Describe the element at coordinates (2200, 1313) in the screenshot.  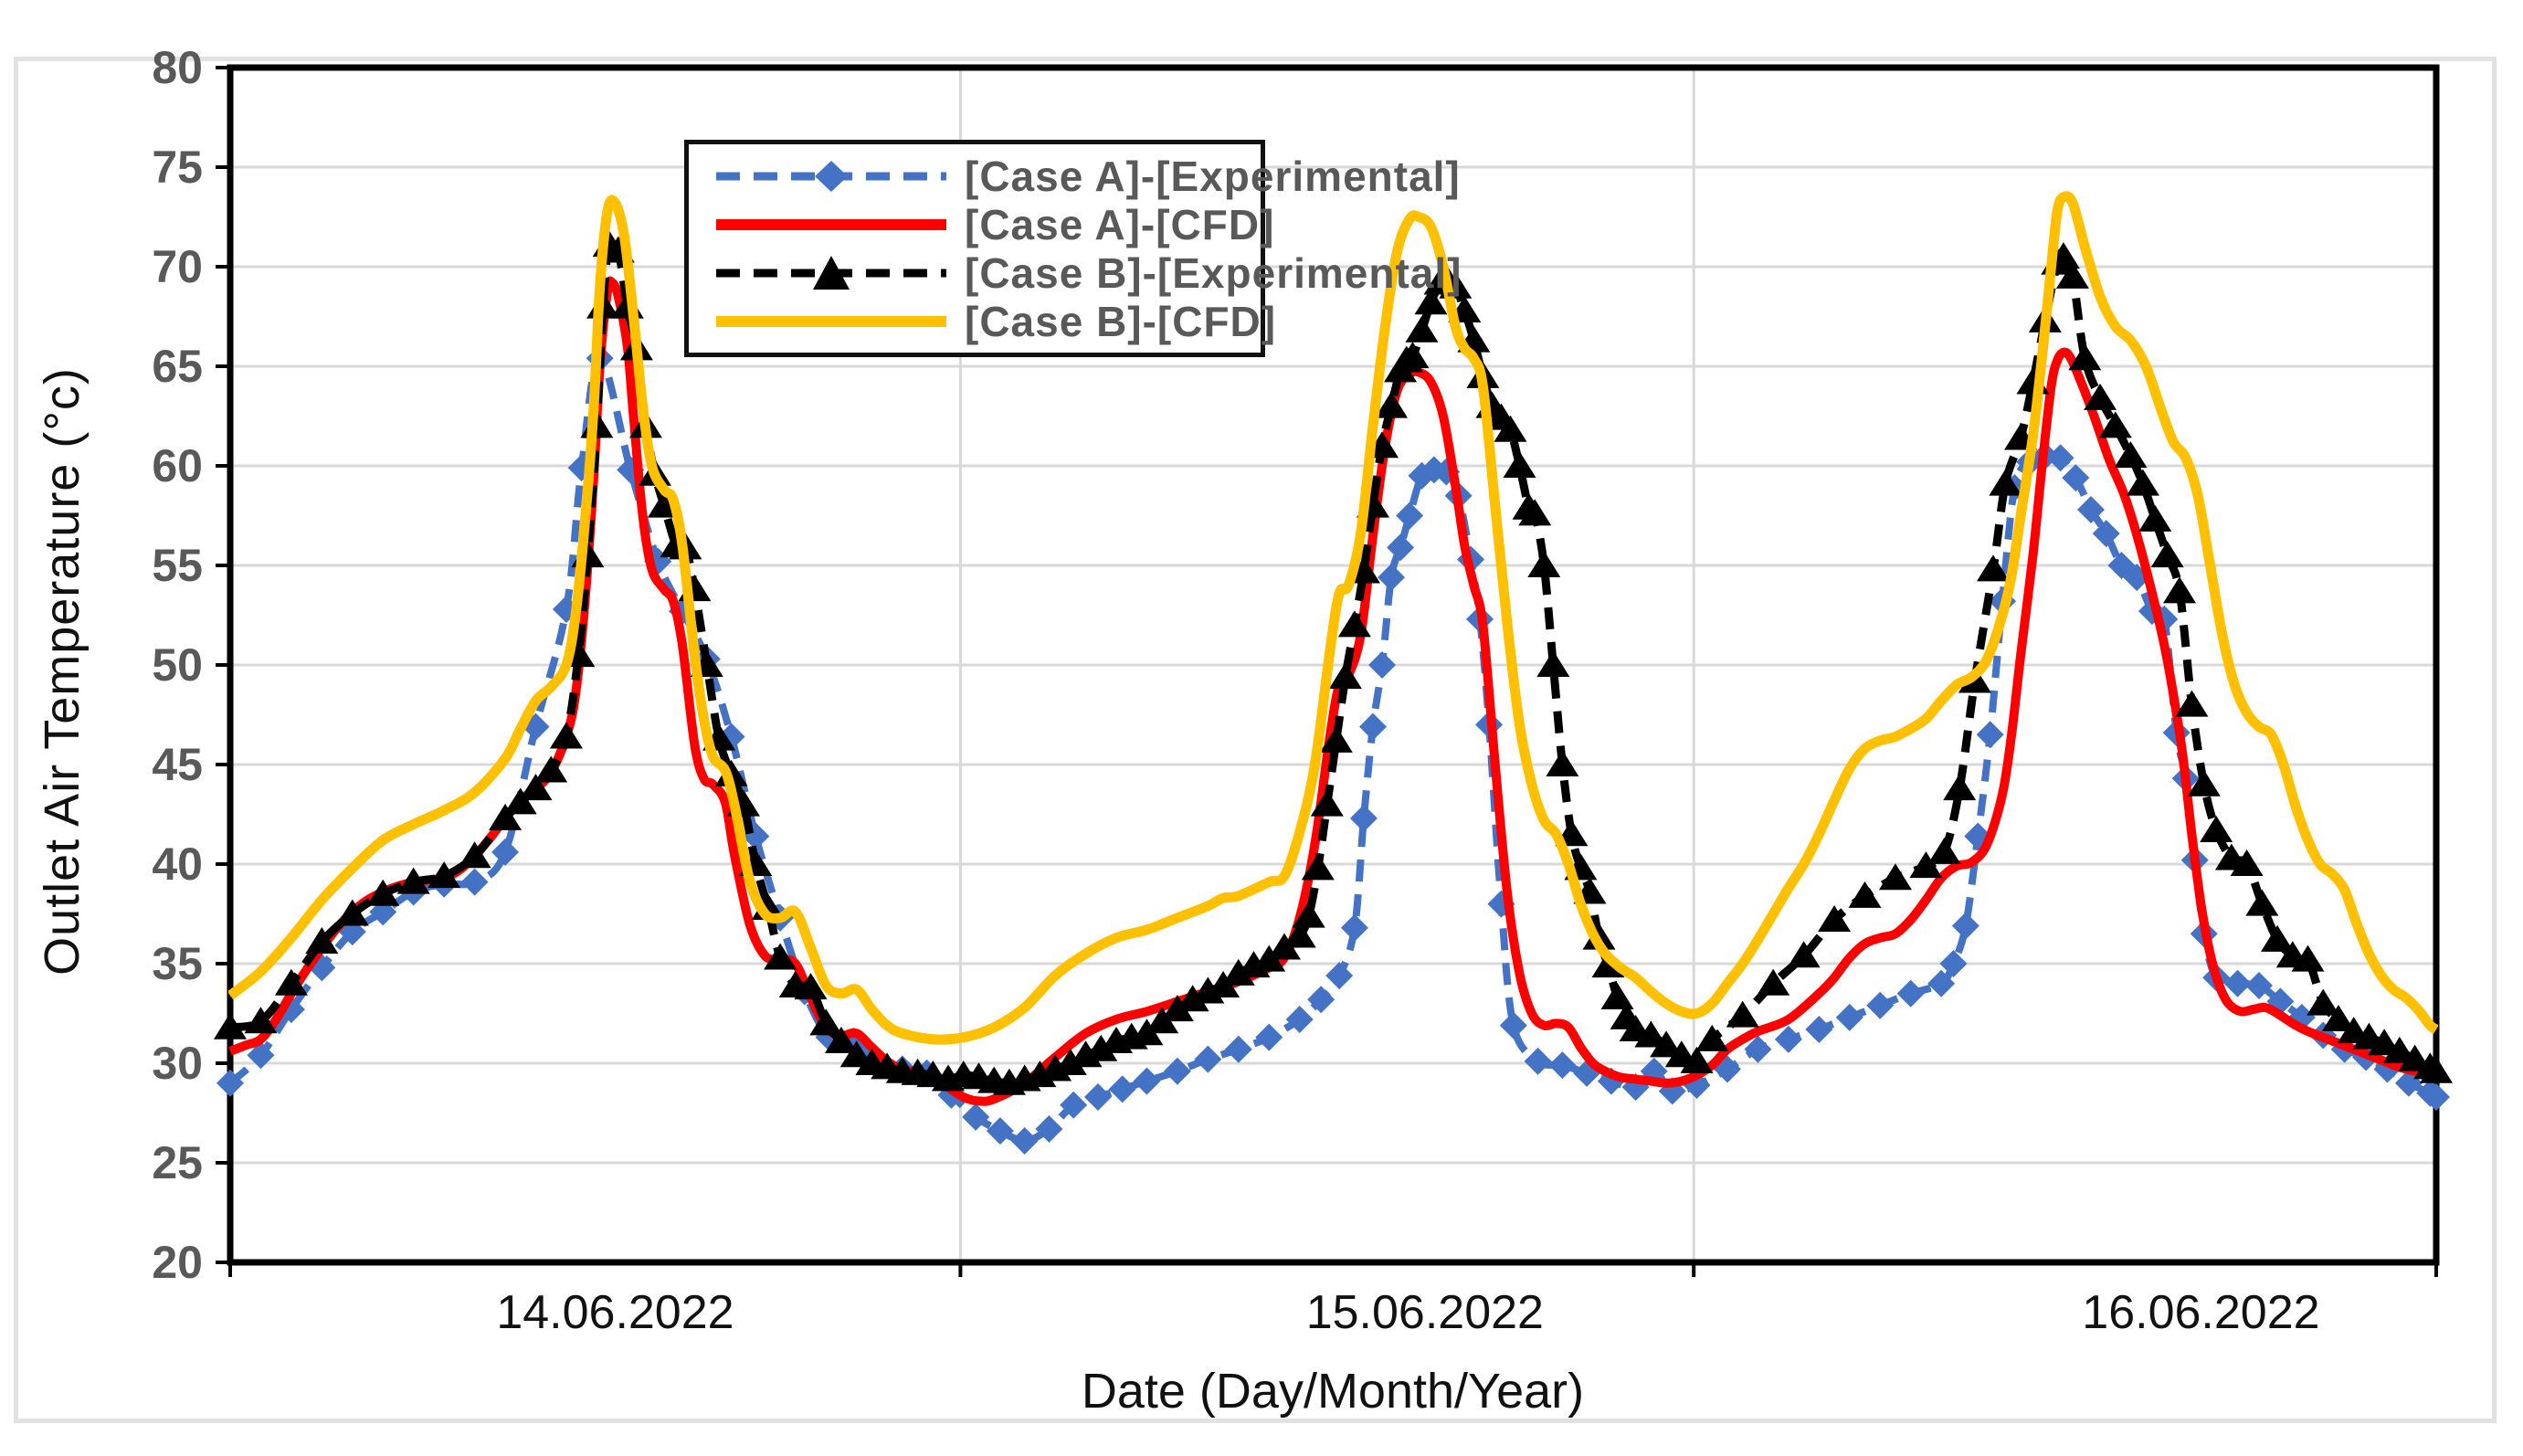
I see `x-tick-label: 16.06.2022` at that location.